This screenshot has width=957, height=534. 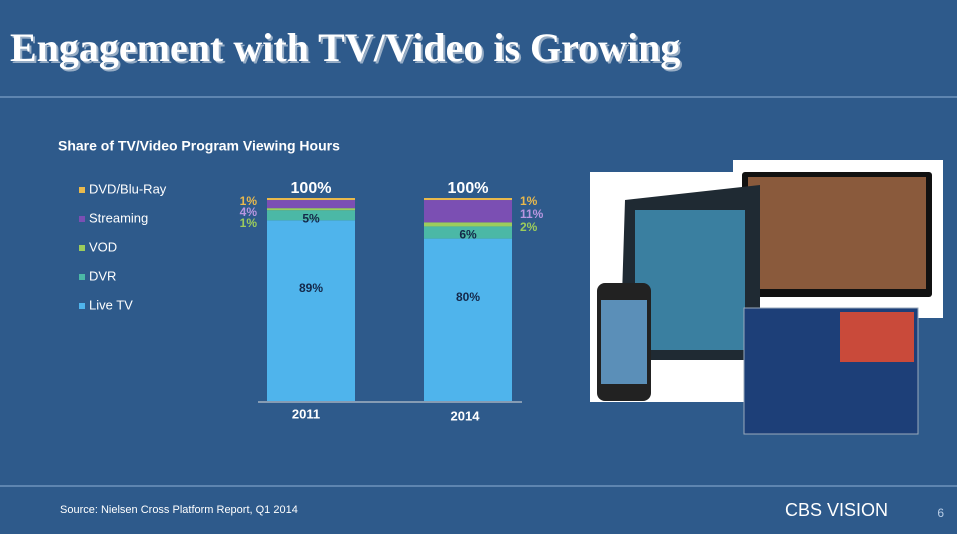 What do you see at coordinates (249, 212) in the screenshot?
I see `value-label: 4%` at bounding box center [249, 212].